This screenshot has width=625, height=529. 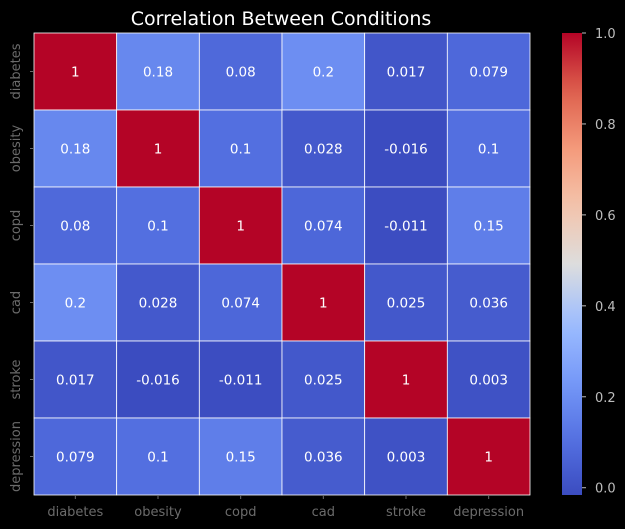 I want to click on heatmap-cell-cad-depression, so click(x=488, y=302).